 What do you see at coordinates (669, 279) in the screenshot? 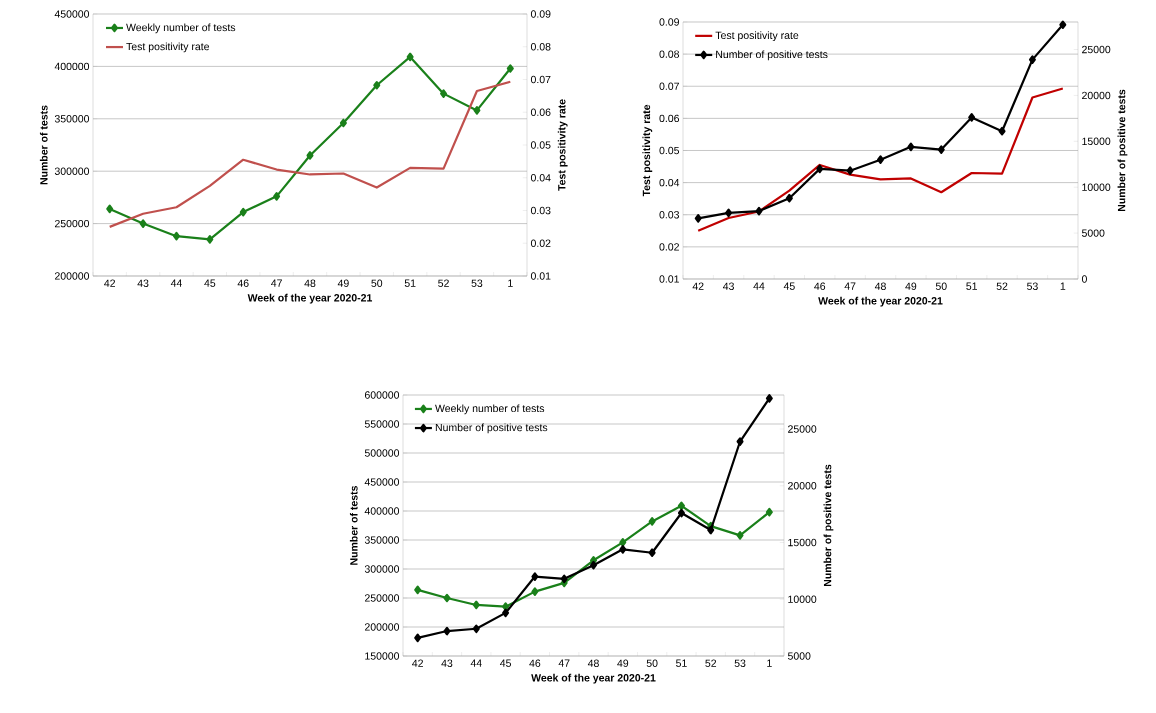
I see `y-tick-label: 0.01` at bounding box center [669, 279].